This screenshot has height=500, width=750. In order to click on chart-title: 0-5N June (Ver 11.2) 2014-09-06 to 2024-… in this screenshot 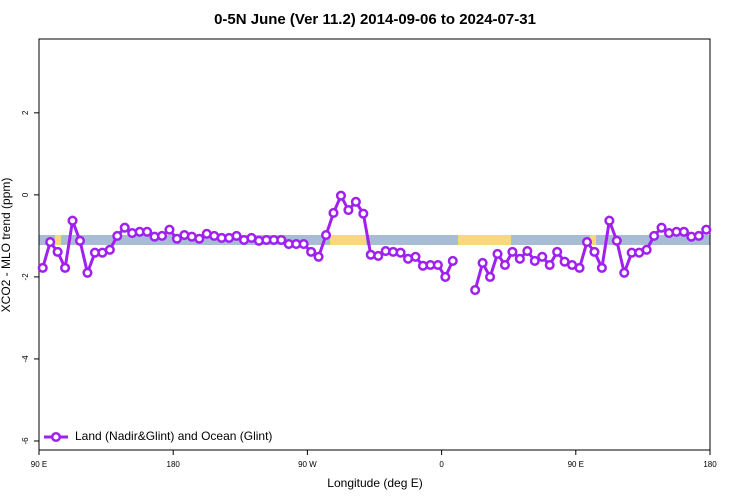, I will do `click(375, 19)`.